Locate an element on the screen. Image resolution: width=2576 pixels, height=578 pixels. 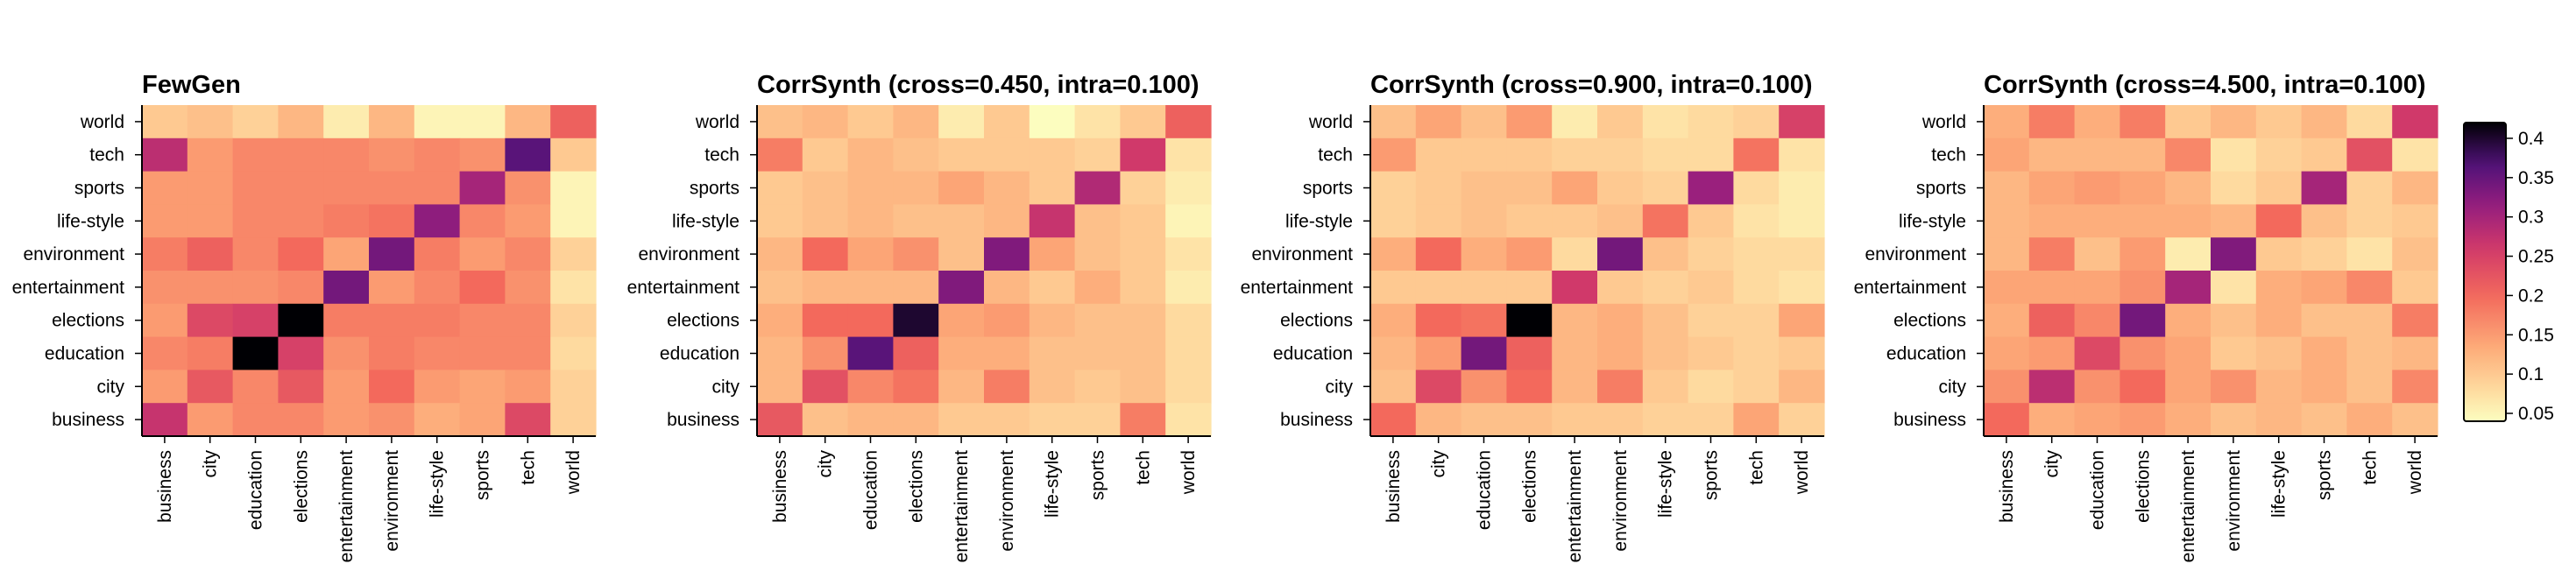
x-tick-label: education is located at coordinates (871, 490).